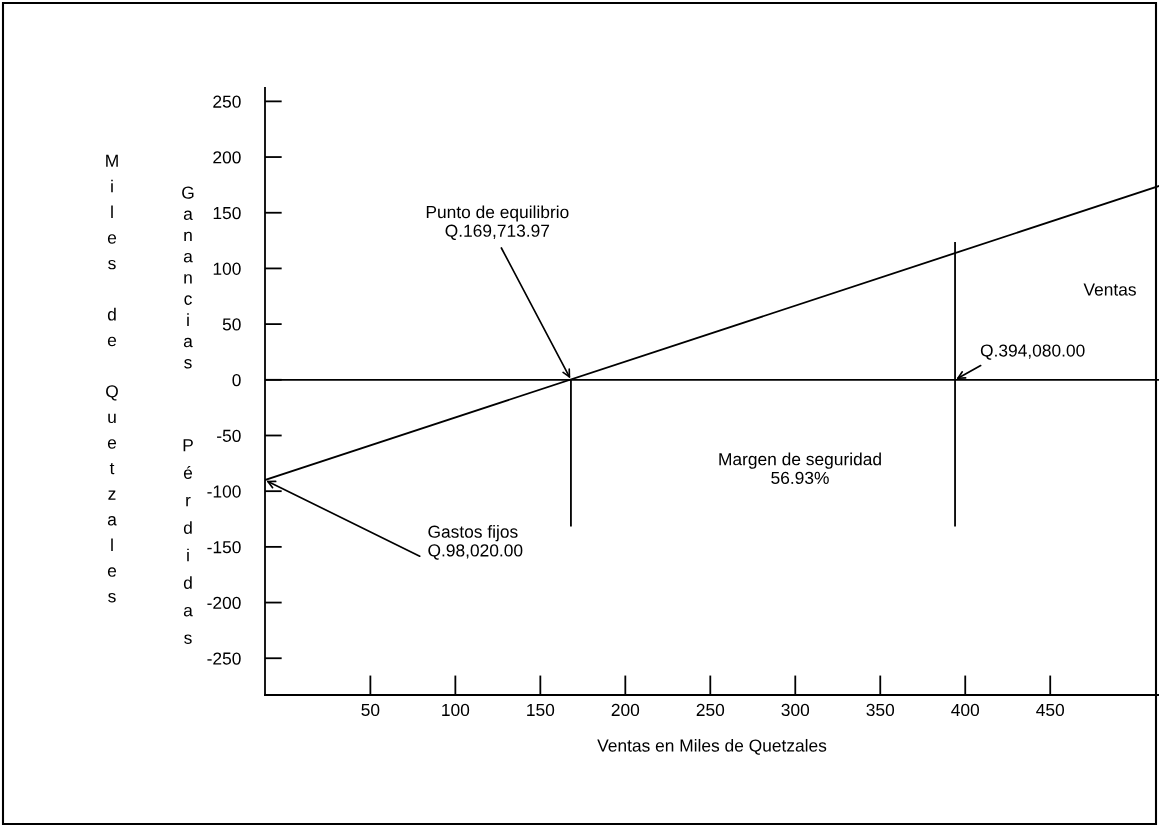  What do you see at coordinates (227, 157) in the screenshot?
I see `y-tick-label: 200` at bounding box center [227, 157].